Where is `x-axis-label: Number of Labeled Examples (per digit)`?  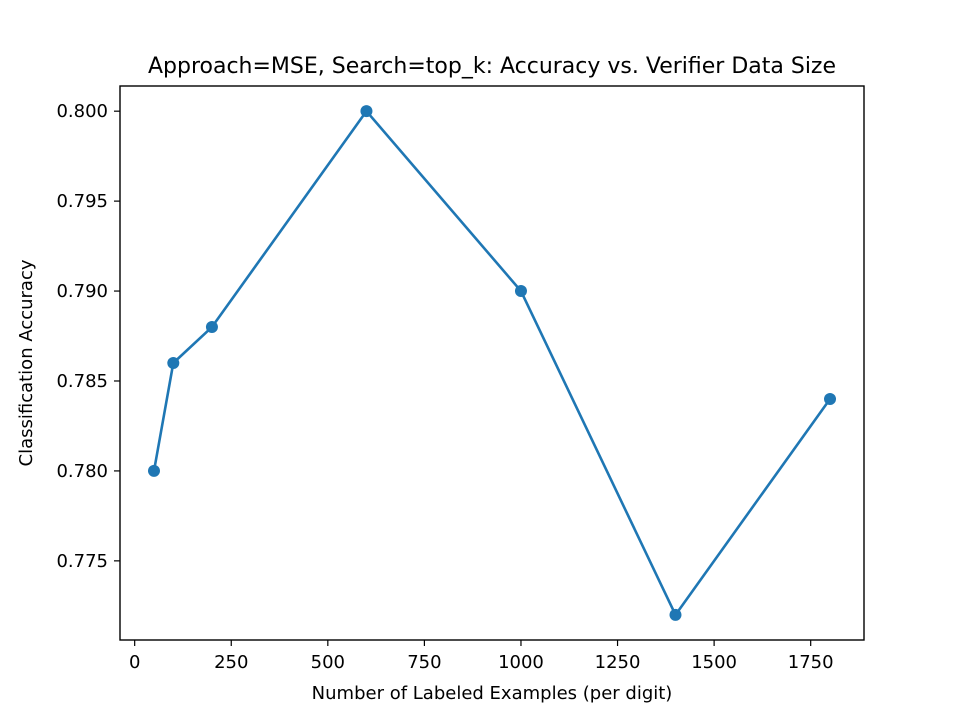 x-axis-label: Number of Labeled Examples (per digit) is located at coordinates (492, 693).